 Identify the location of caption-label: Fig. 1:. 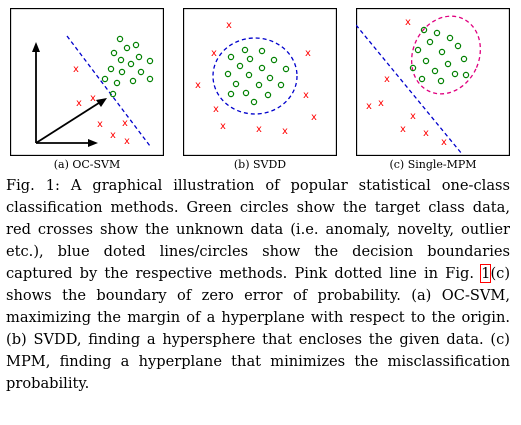
(33, 185).